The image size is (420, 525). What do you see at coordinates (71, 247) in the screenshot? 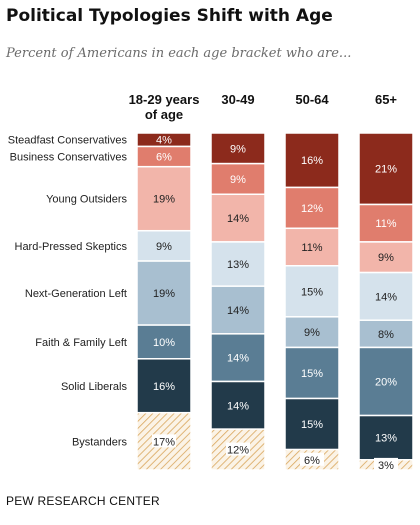
I see `series-label: Hard-Pressed Skeptics` at bounding box center [71, 247].